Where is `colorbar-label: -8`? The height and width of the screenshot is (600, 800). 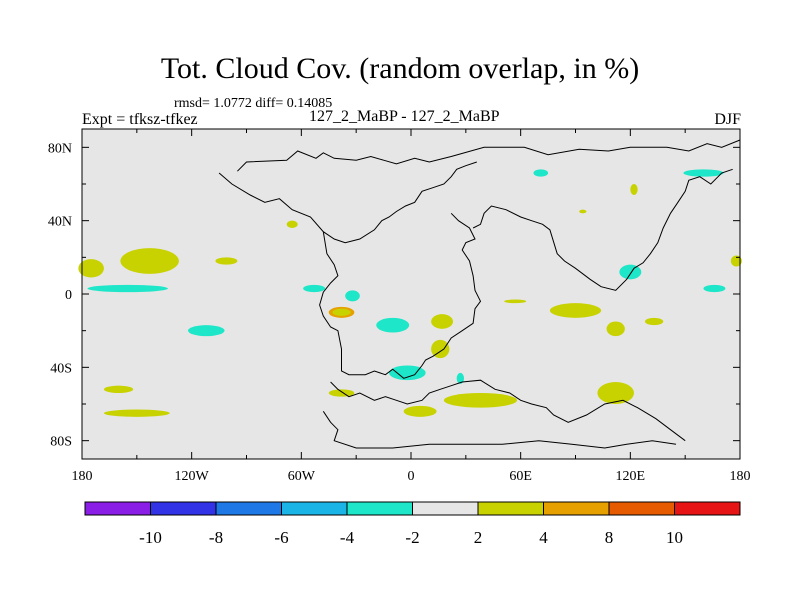
colorbar-label: -8 is located at coordinates (216, 537).